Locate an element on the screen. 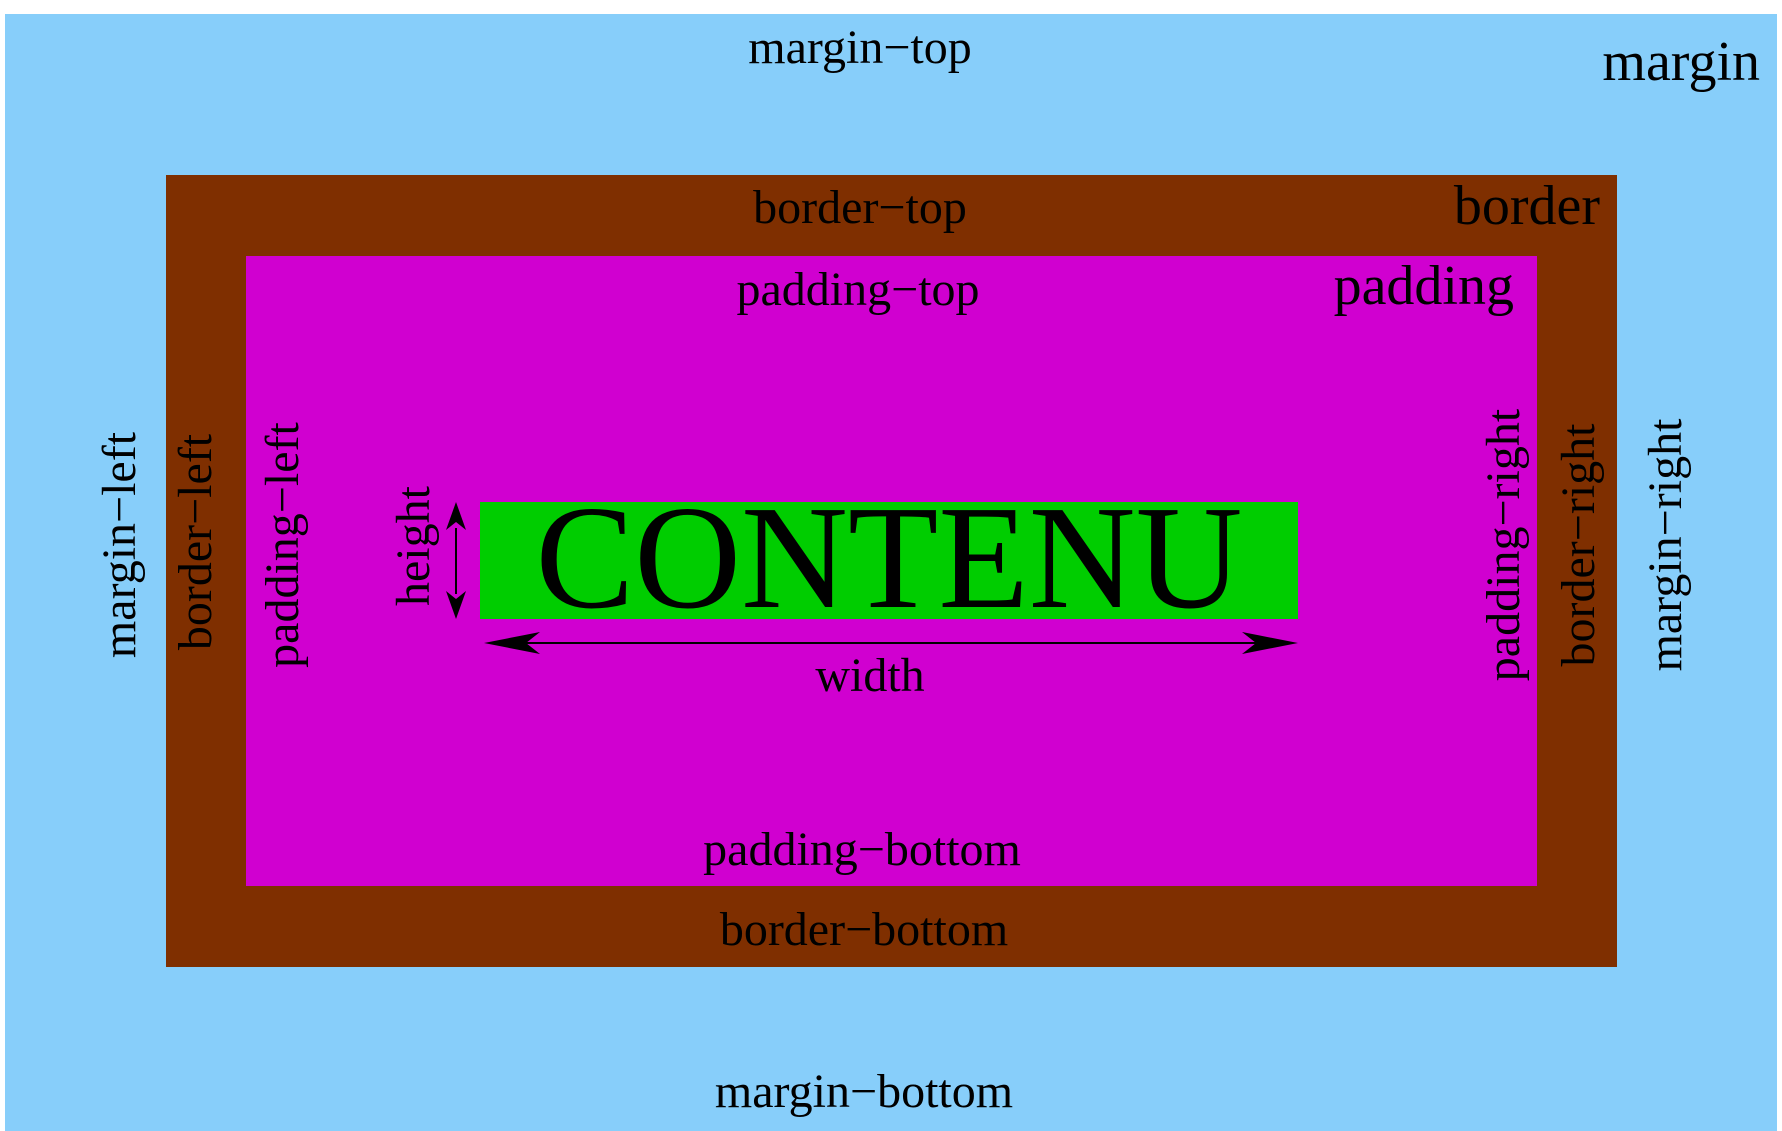  border-title: border is located at coordinates (1526, 206).